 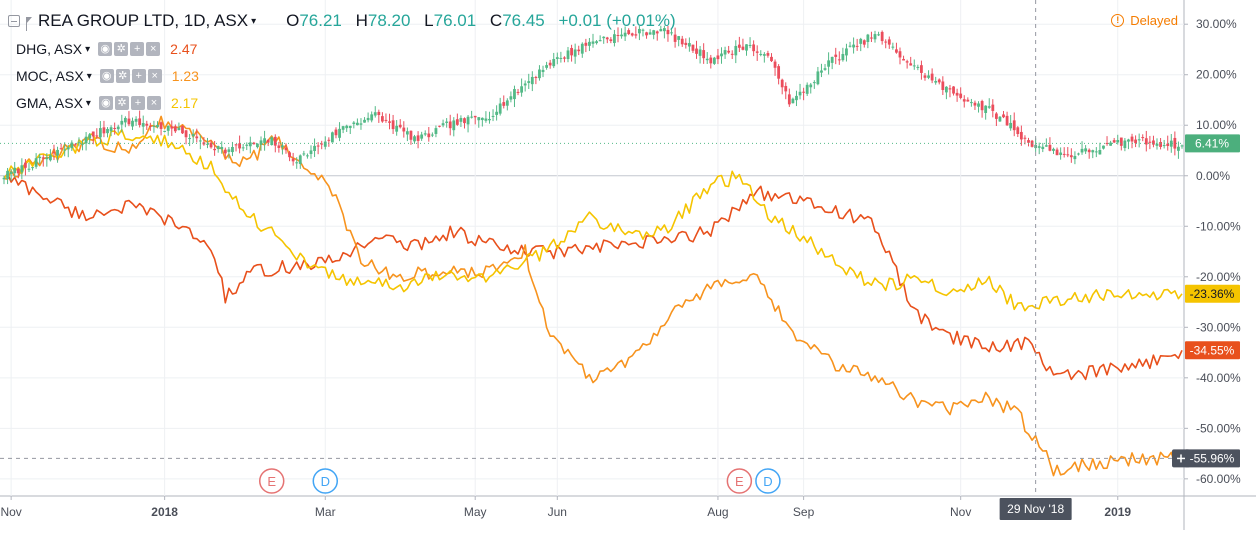 I want to click on compare-symbol: MOC, ASX, so click(x=50, y=76).